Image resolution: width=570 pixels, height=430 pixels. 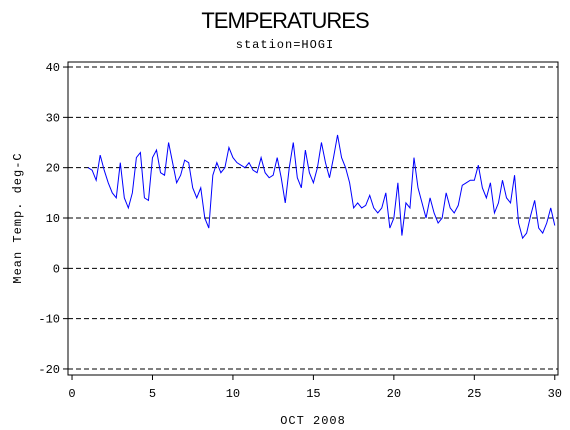 I want to click on x-tick-label: 5, so click(x=152, y=394).